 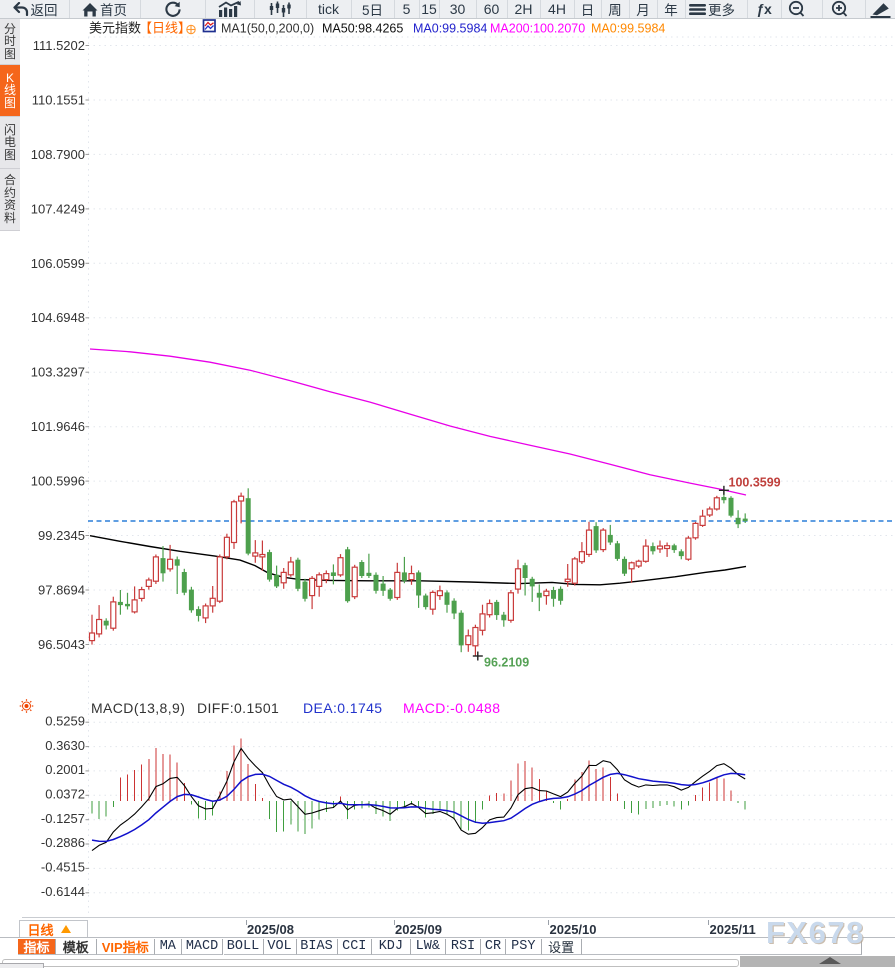 What do you see at coordinates (506, 663) in the screenshot?
I see `svg-text: 96.2109` at bounding box center [506, 663].